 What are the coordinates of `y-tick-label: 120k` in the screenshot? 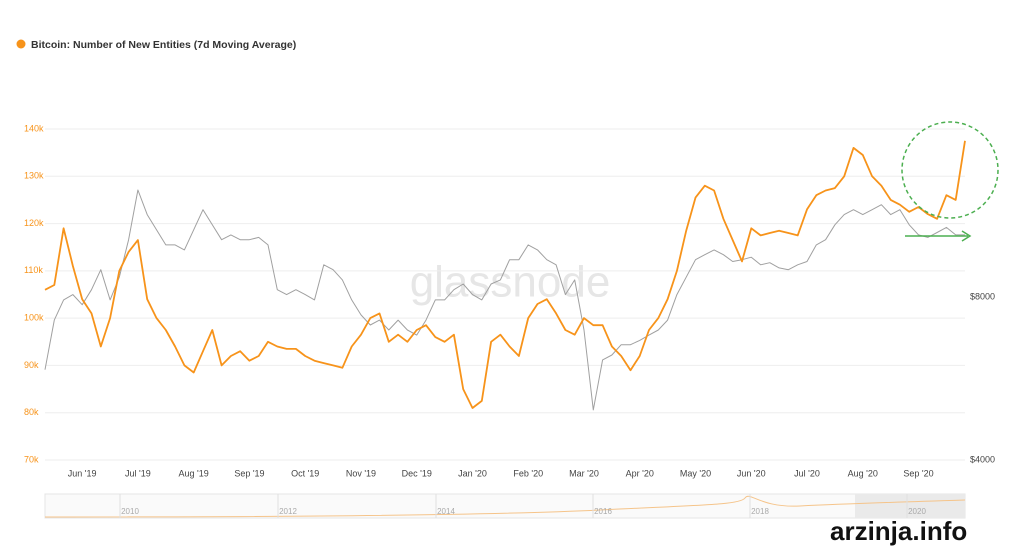 It's located at (34, 223).